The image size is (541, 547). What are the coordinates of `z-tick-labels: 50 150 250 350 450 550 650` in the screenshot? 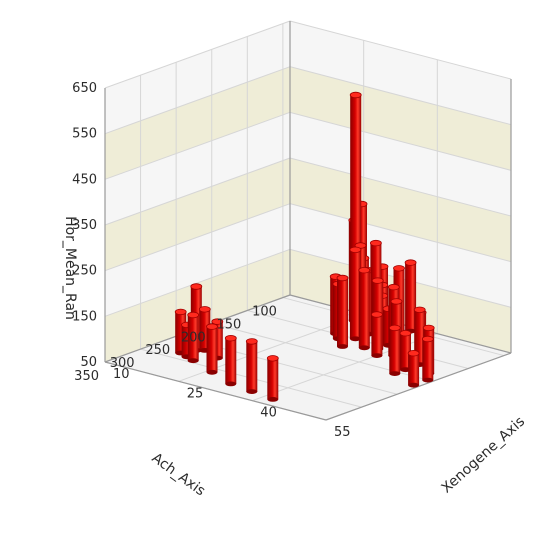 It's located at (84, 225).